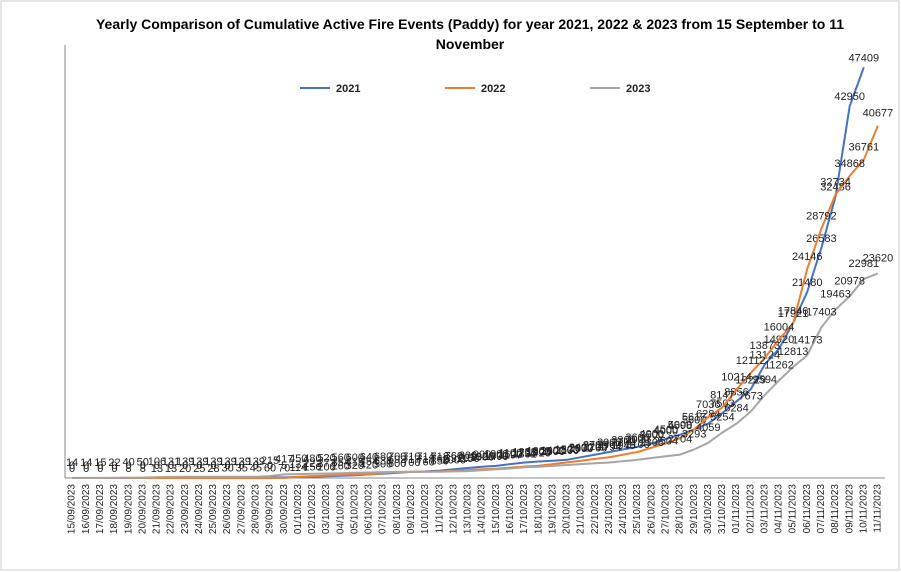  I want to click on data-label: 717, so click(411, 460).